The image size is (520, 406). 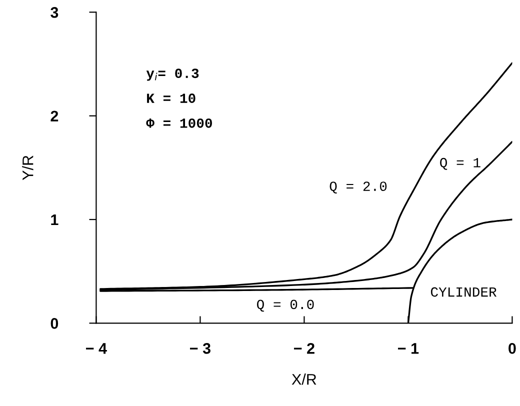 I want to click on x-tick-label: − 2, so click(x=304, y=348).